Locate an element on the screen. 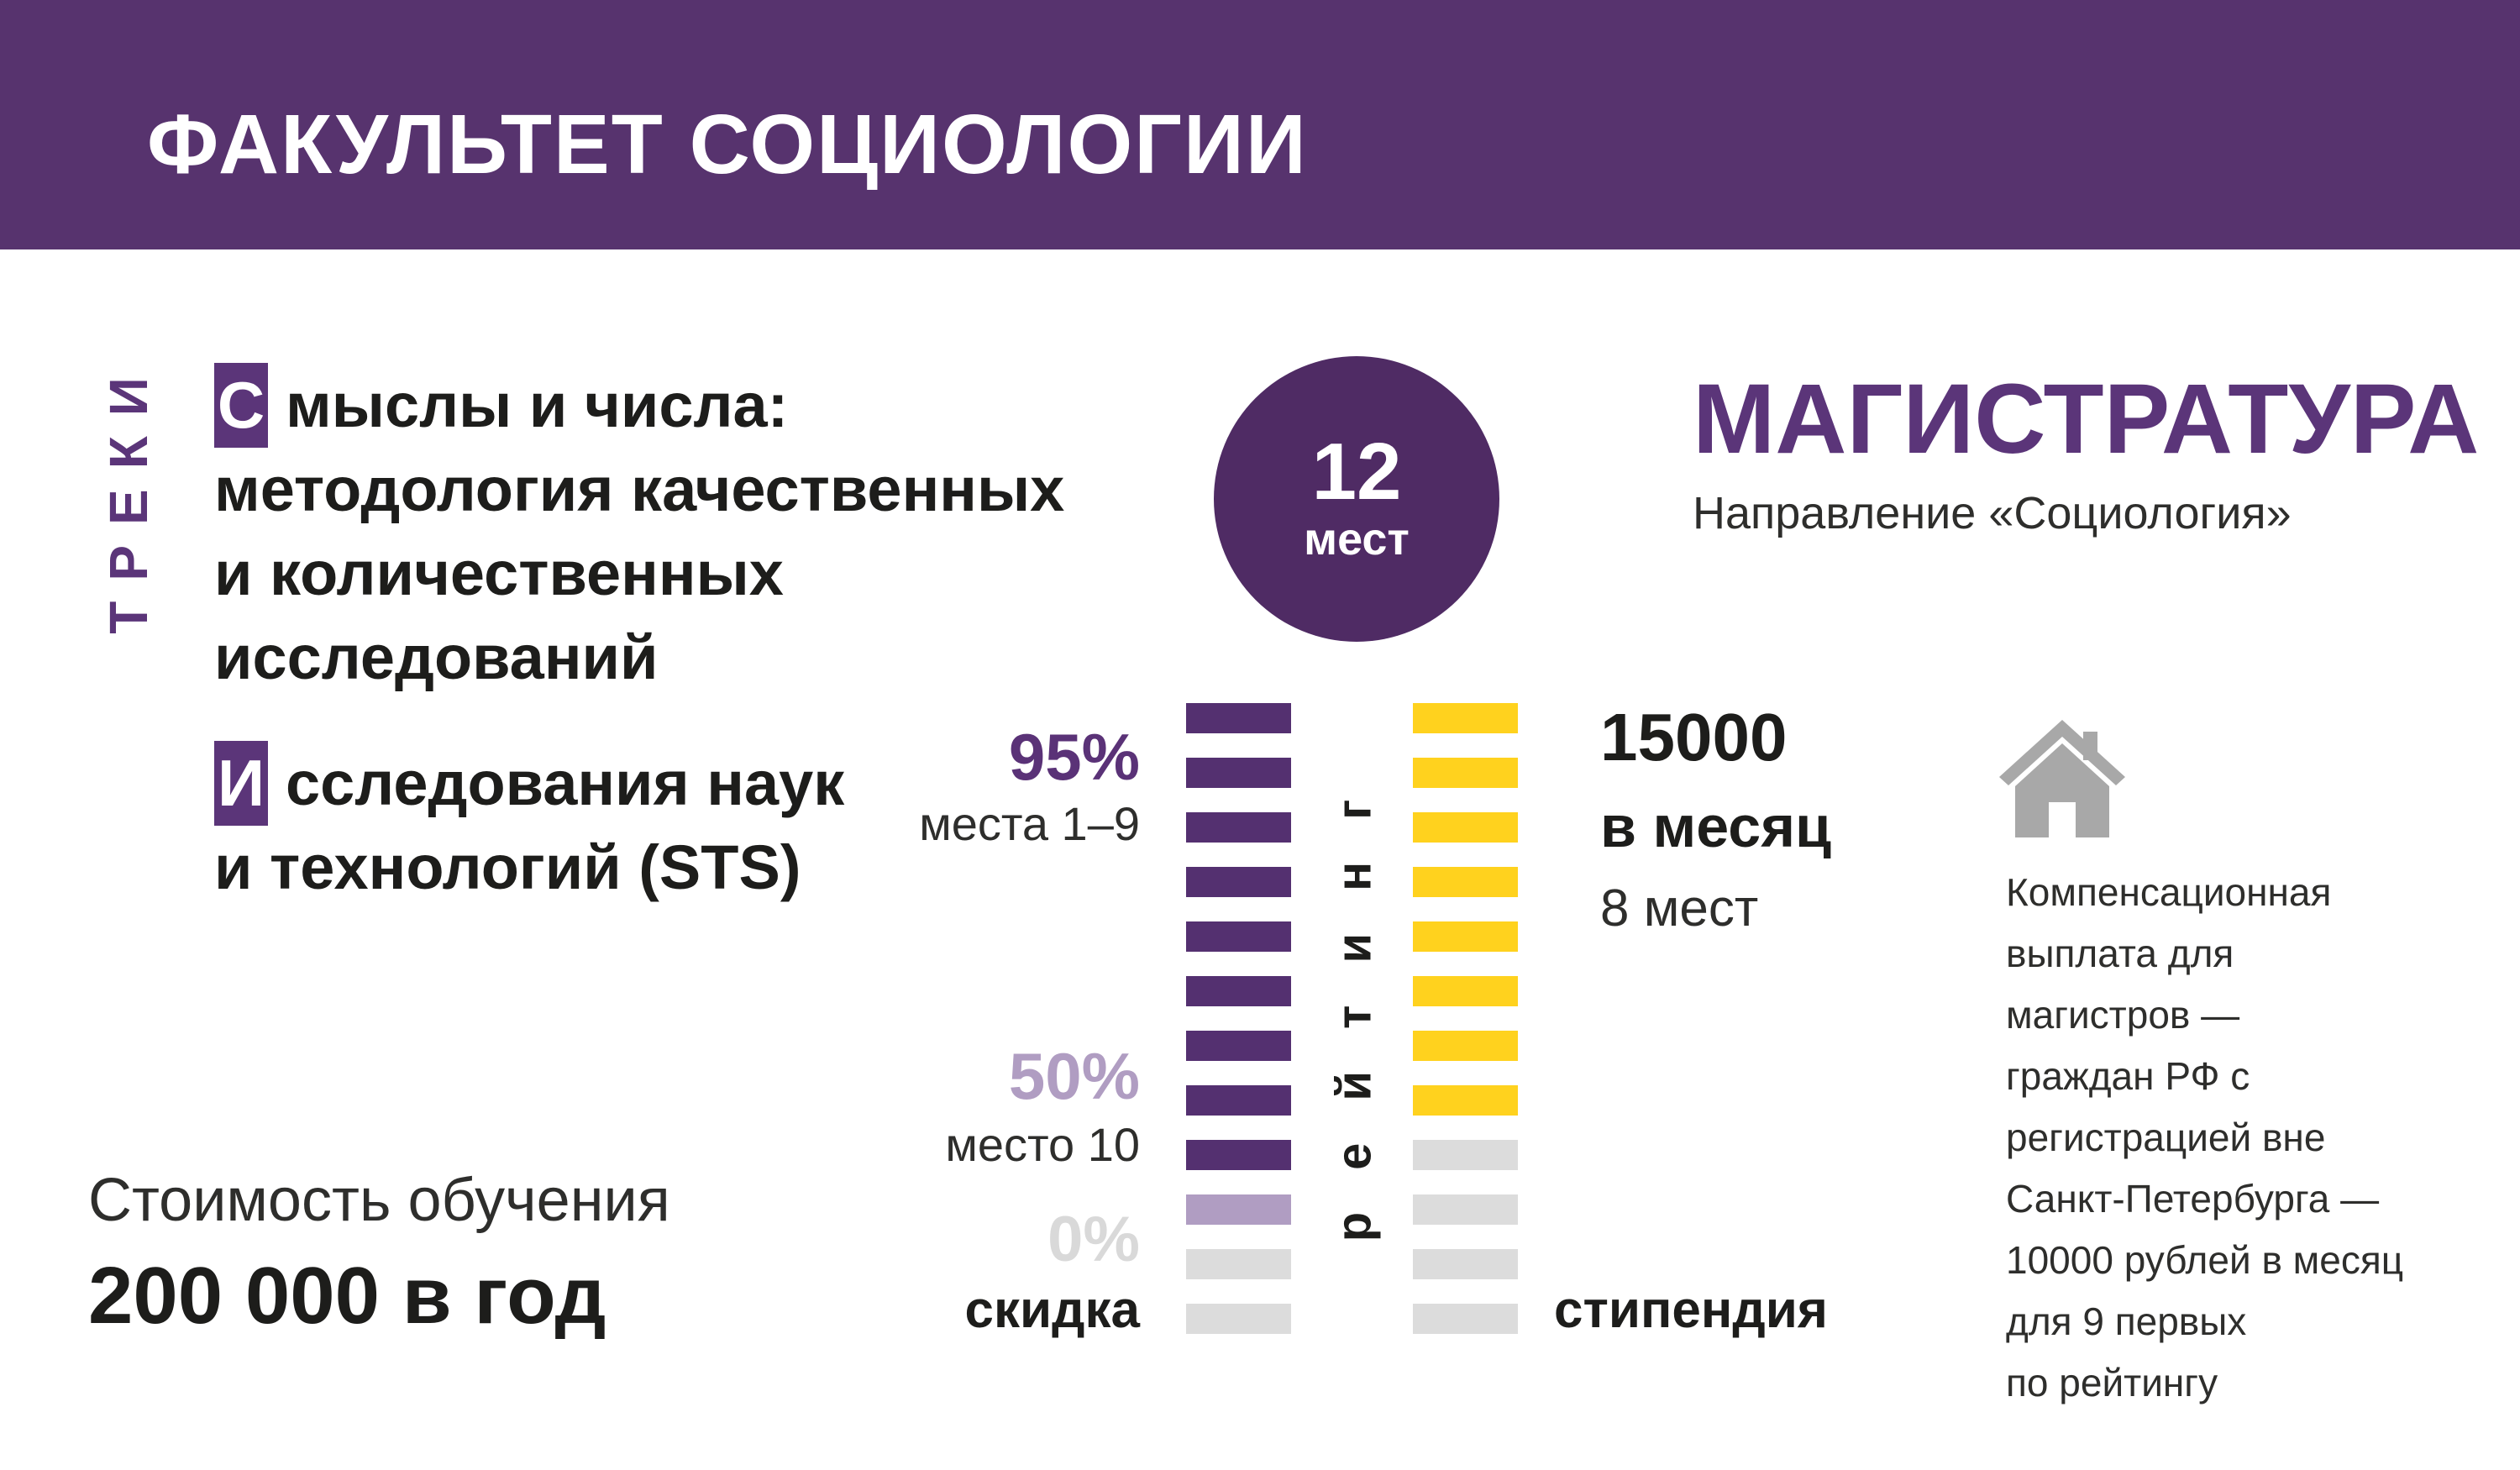 The image size is (2520, 1470). house-icon is located at coordinates (2062, 778).